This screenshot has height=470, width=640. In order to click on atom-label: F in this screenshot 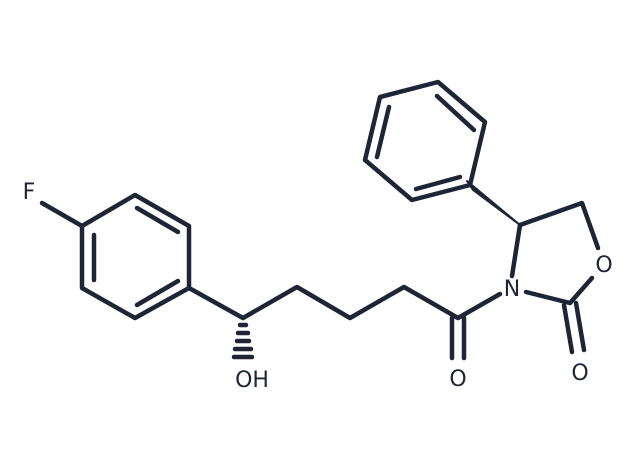, I will do `click(29, 192)`.